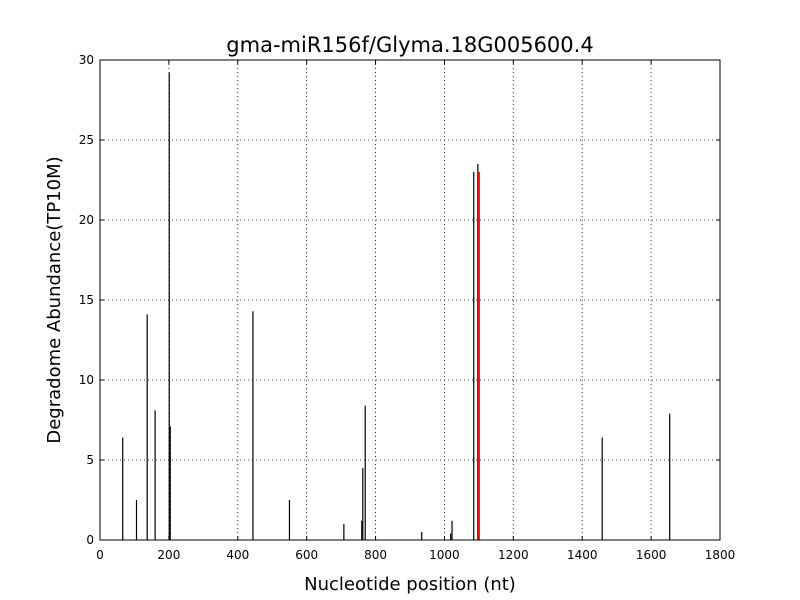 The image size is (800, 600). What do you see at coordinates (100, 555) in the screenshot?
I see `x-tick-label: 0` at bounding box center [100, 555].